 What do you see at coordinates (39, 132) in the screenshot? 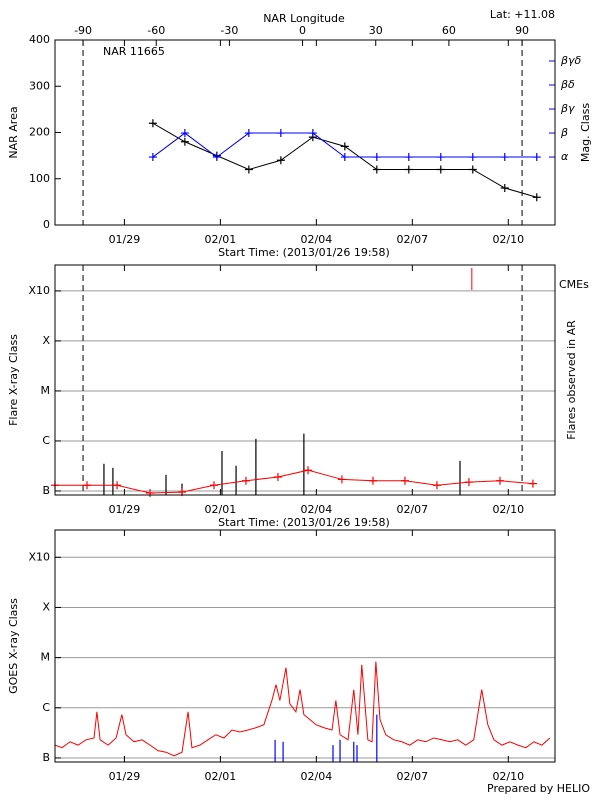
I see `y-tick-label: 200` at bounding box center [39, 132].